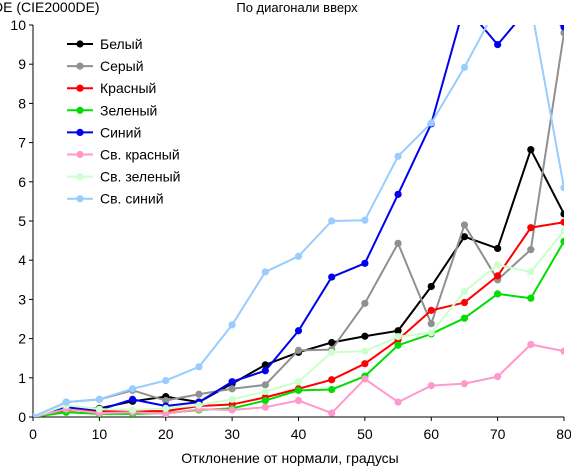  I want to click on legend-item: Серый, so click(105, 66).